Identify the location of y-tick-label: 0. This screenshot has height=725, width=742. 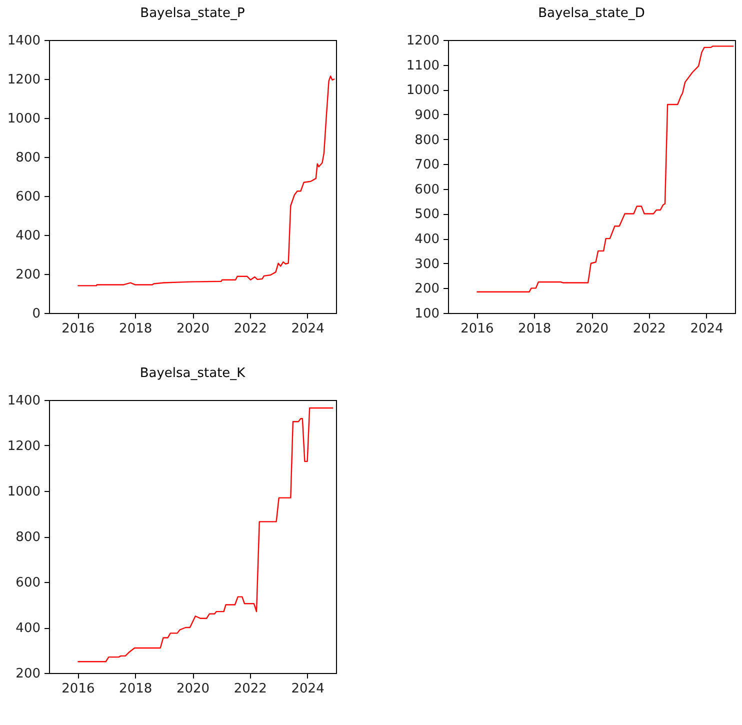
(36, 314).